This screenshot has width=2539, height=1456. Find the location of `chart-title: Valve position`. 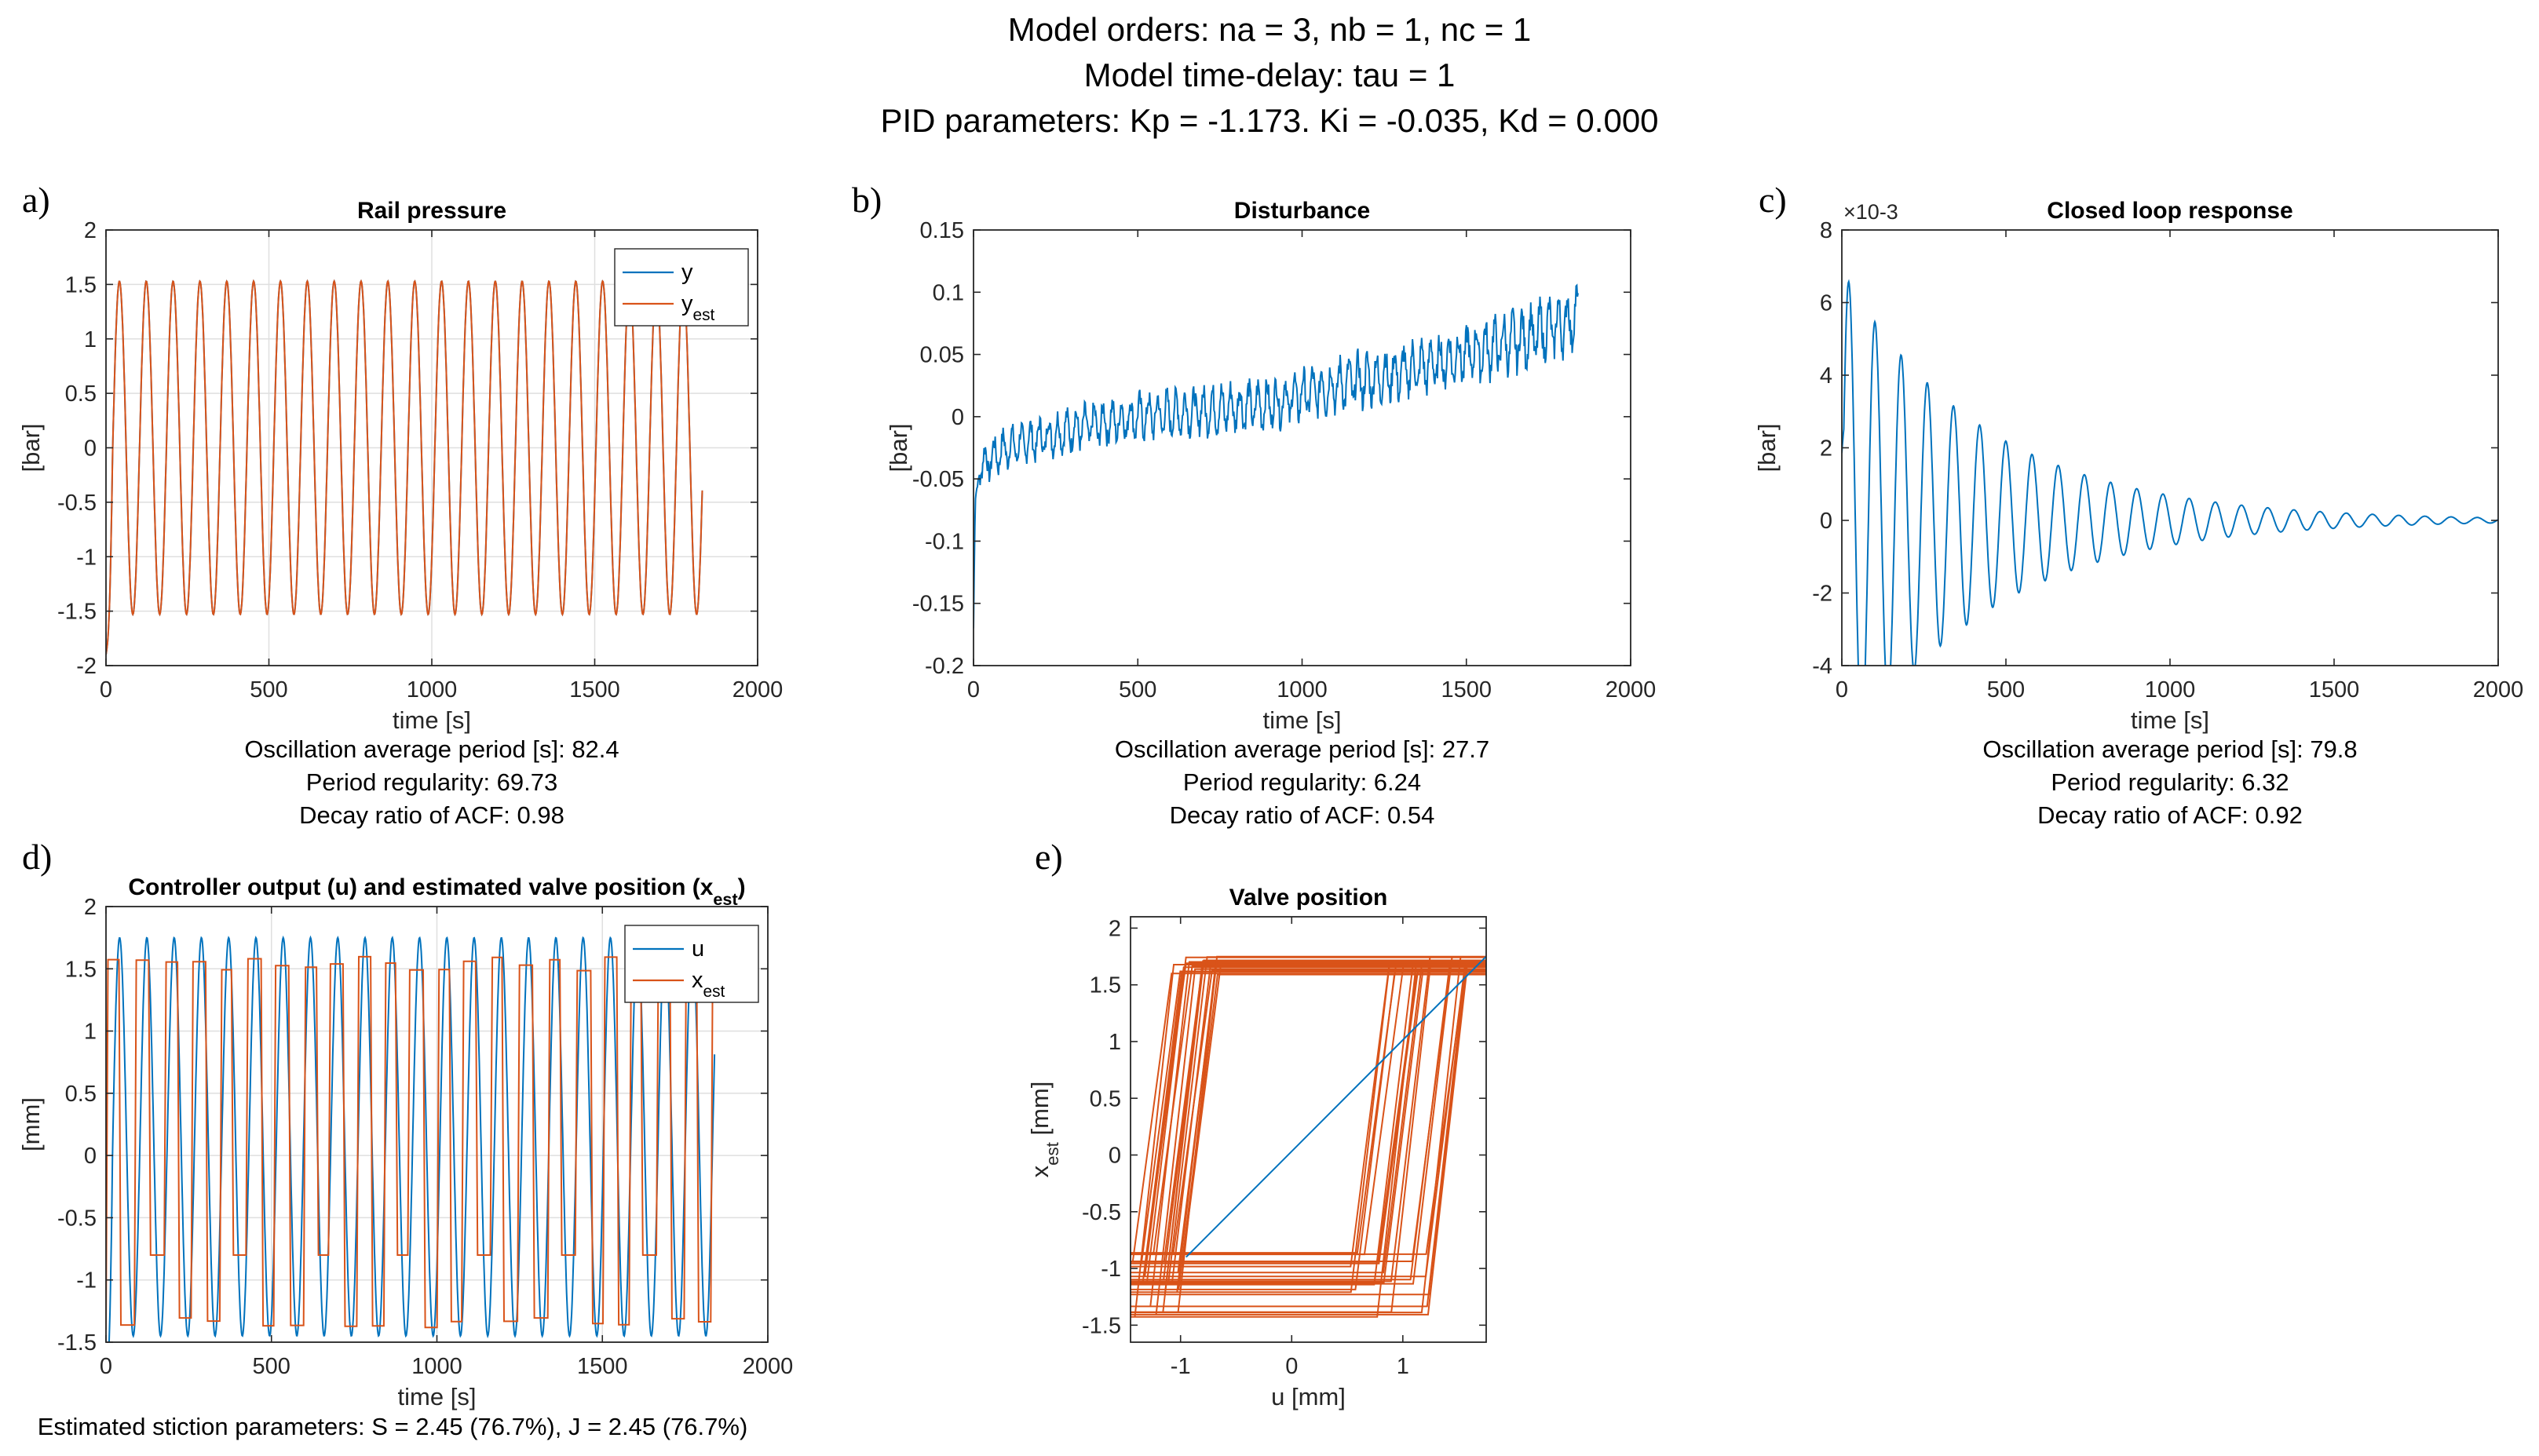

chart-title: Valve position is located at coordinates (1308, 897).